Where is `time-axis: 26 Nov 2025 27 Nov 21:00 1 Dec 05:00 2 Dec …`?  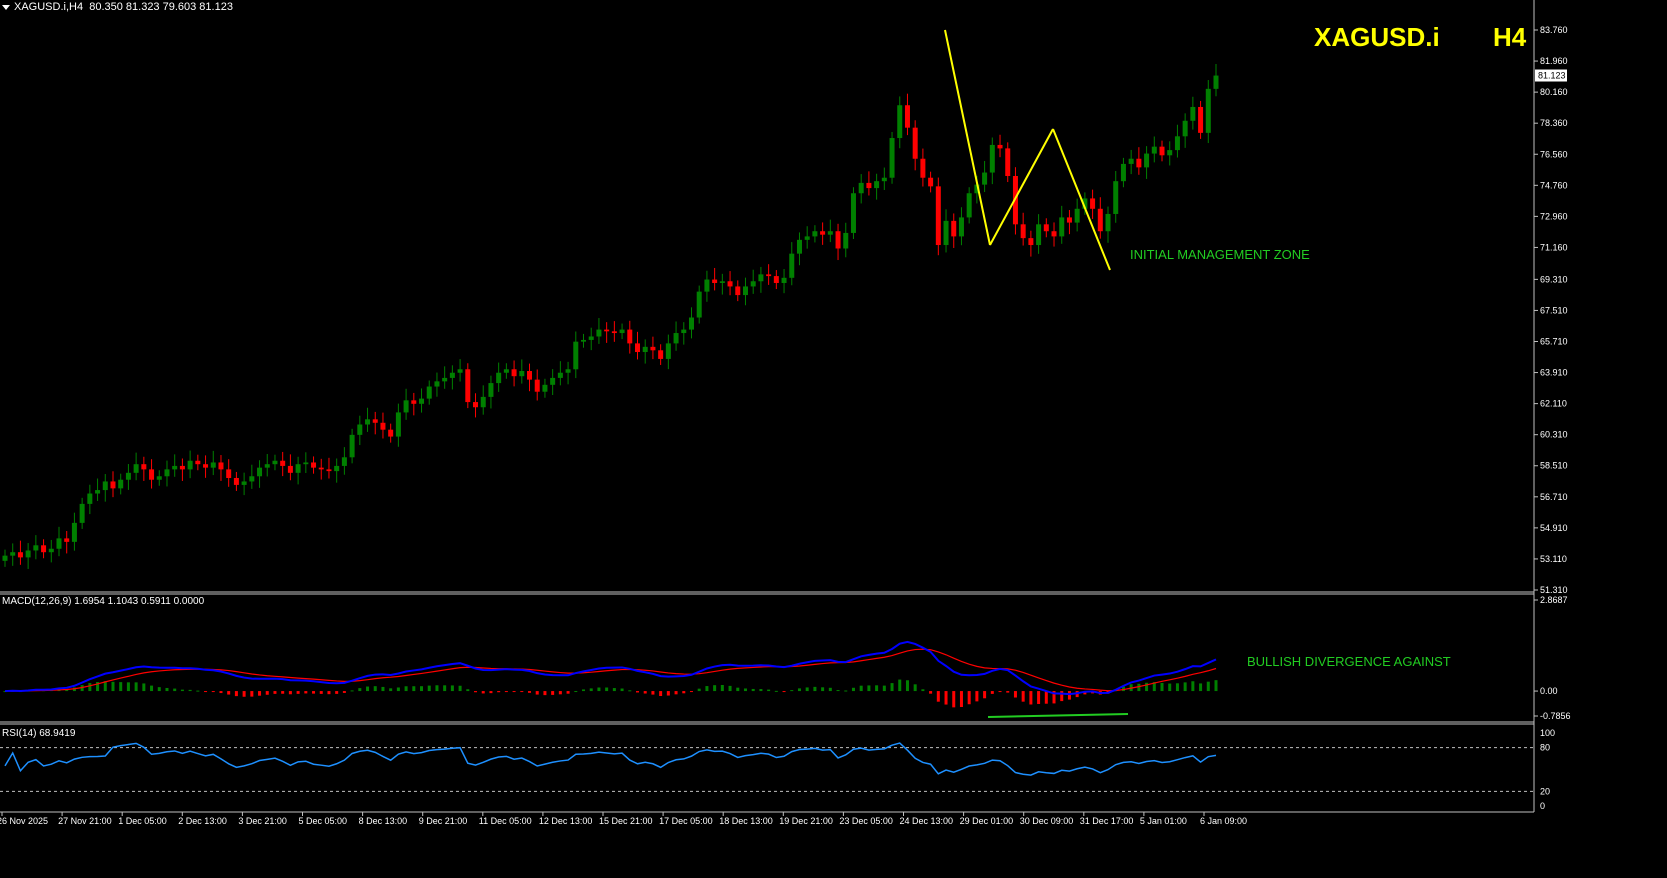 time-axis: 26 Nov 2025 27 Nov 21:00 1 Dec 05:00 2 Dec … is located at coordinates (623, 819).